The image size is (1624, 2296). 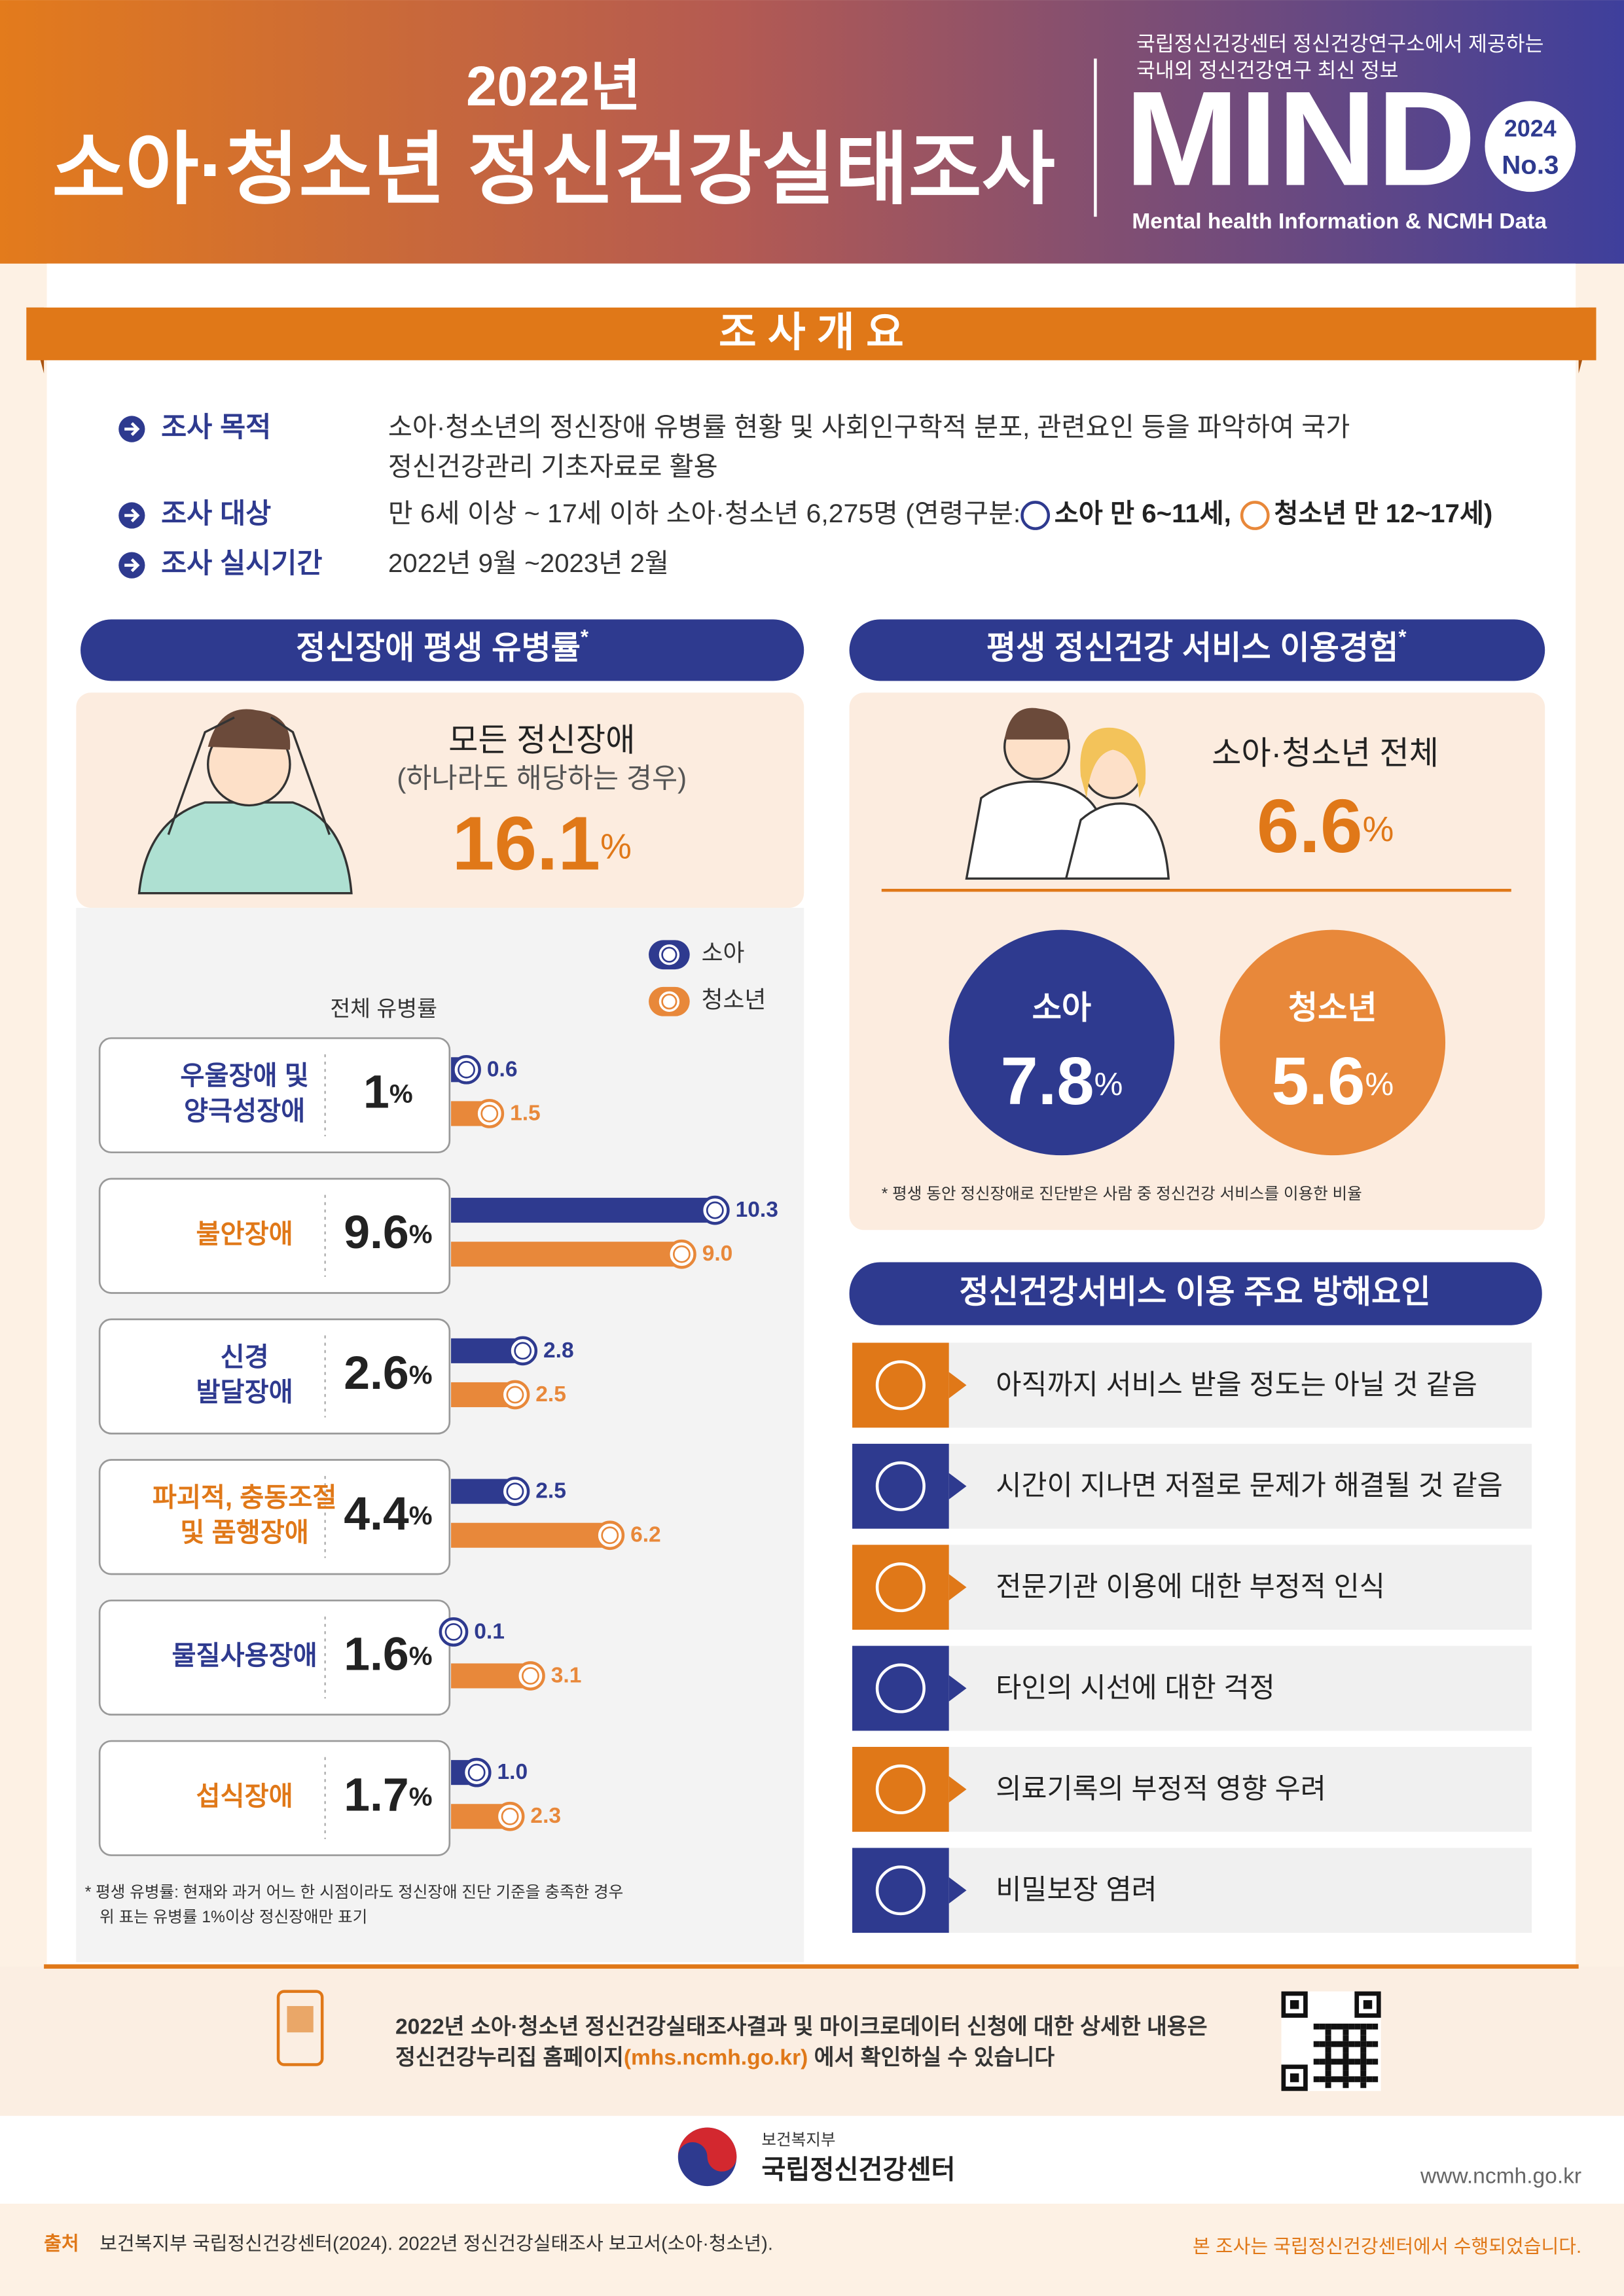 What do you see at coordinates (244, 1111) in the screenshot?
I see `disorder-name: 양극성장애` at bounding box center [244, 1111].